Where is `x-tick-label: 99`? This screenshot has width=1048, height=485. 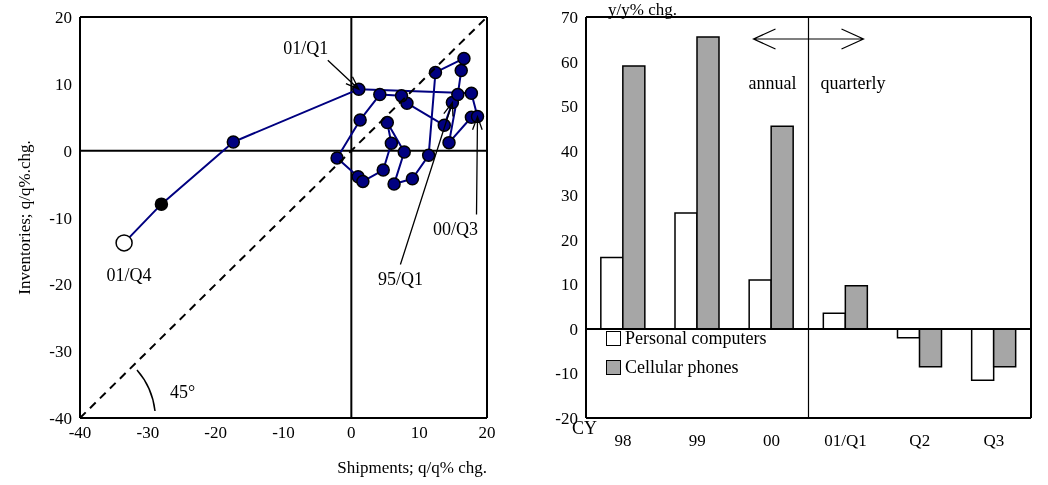 x-tick-label: 99 is located at coordinates (697, 441).